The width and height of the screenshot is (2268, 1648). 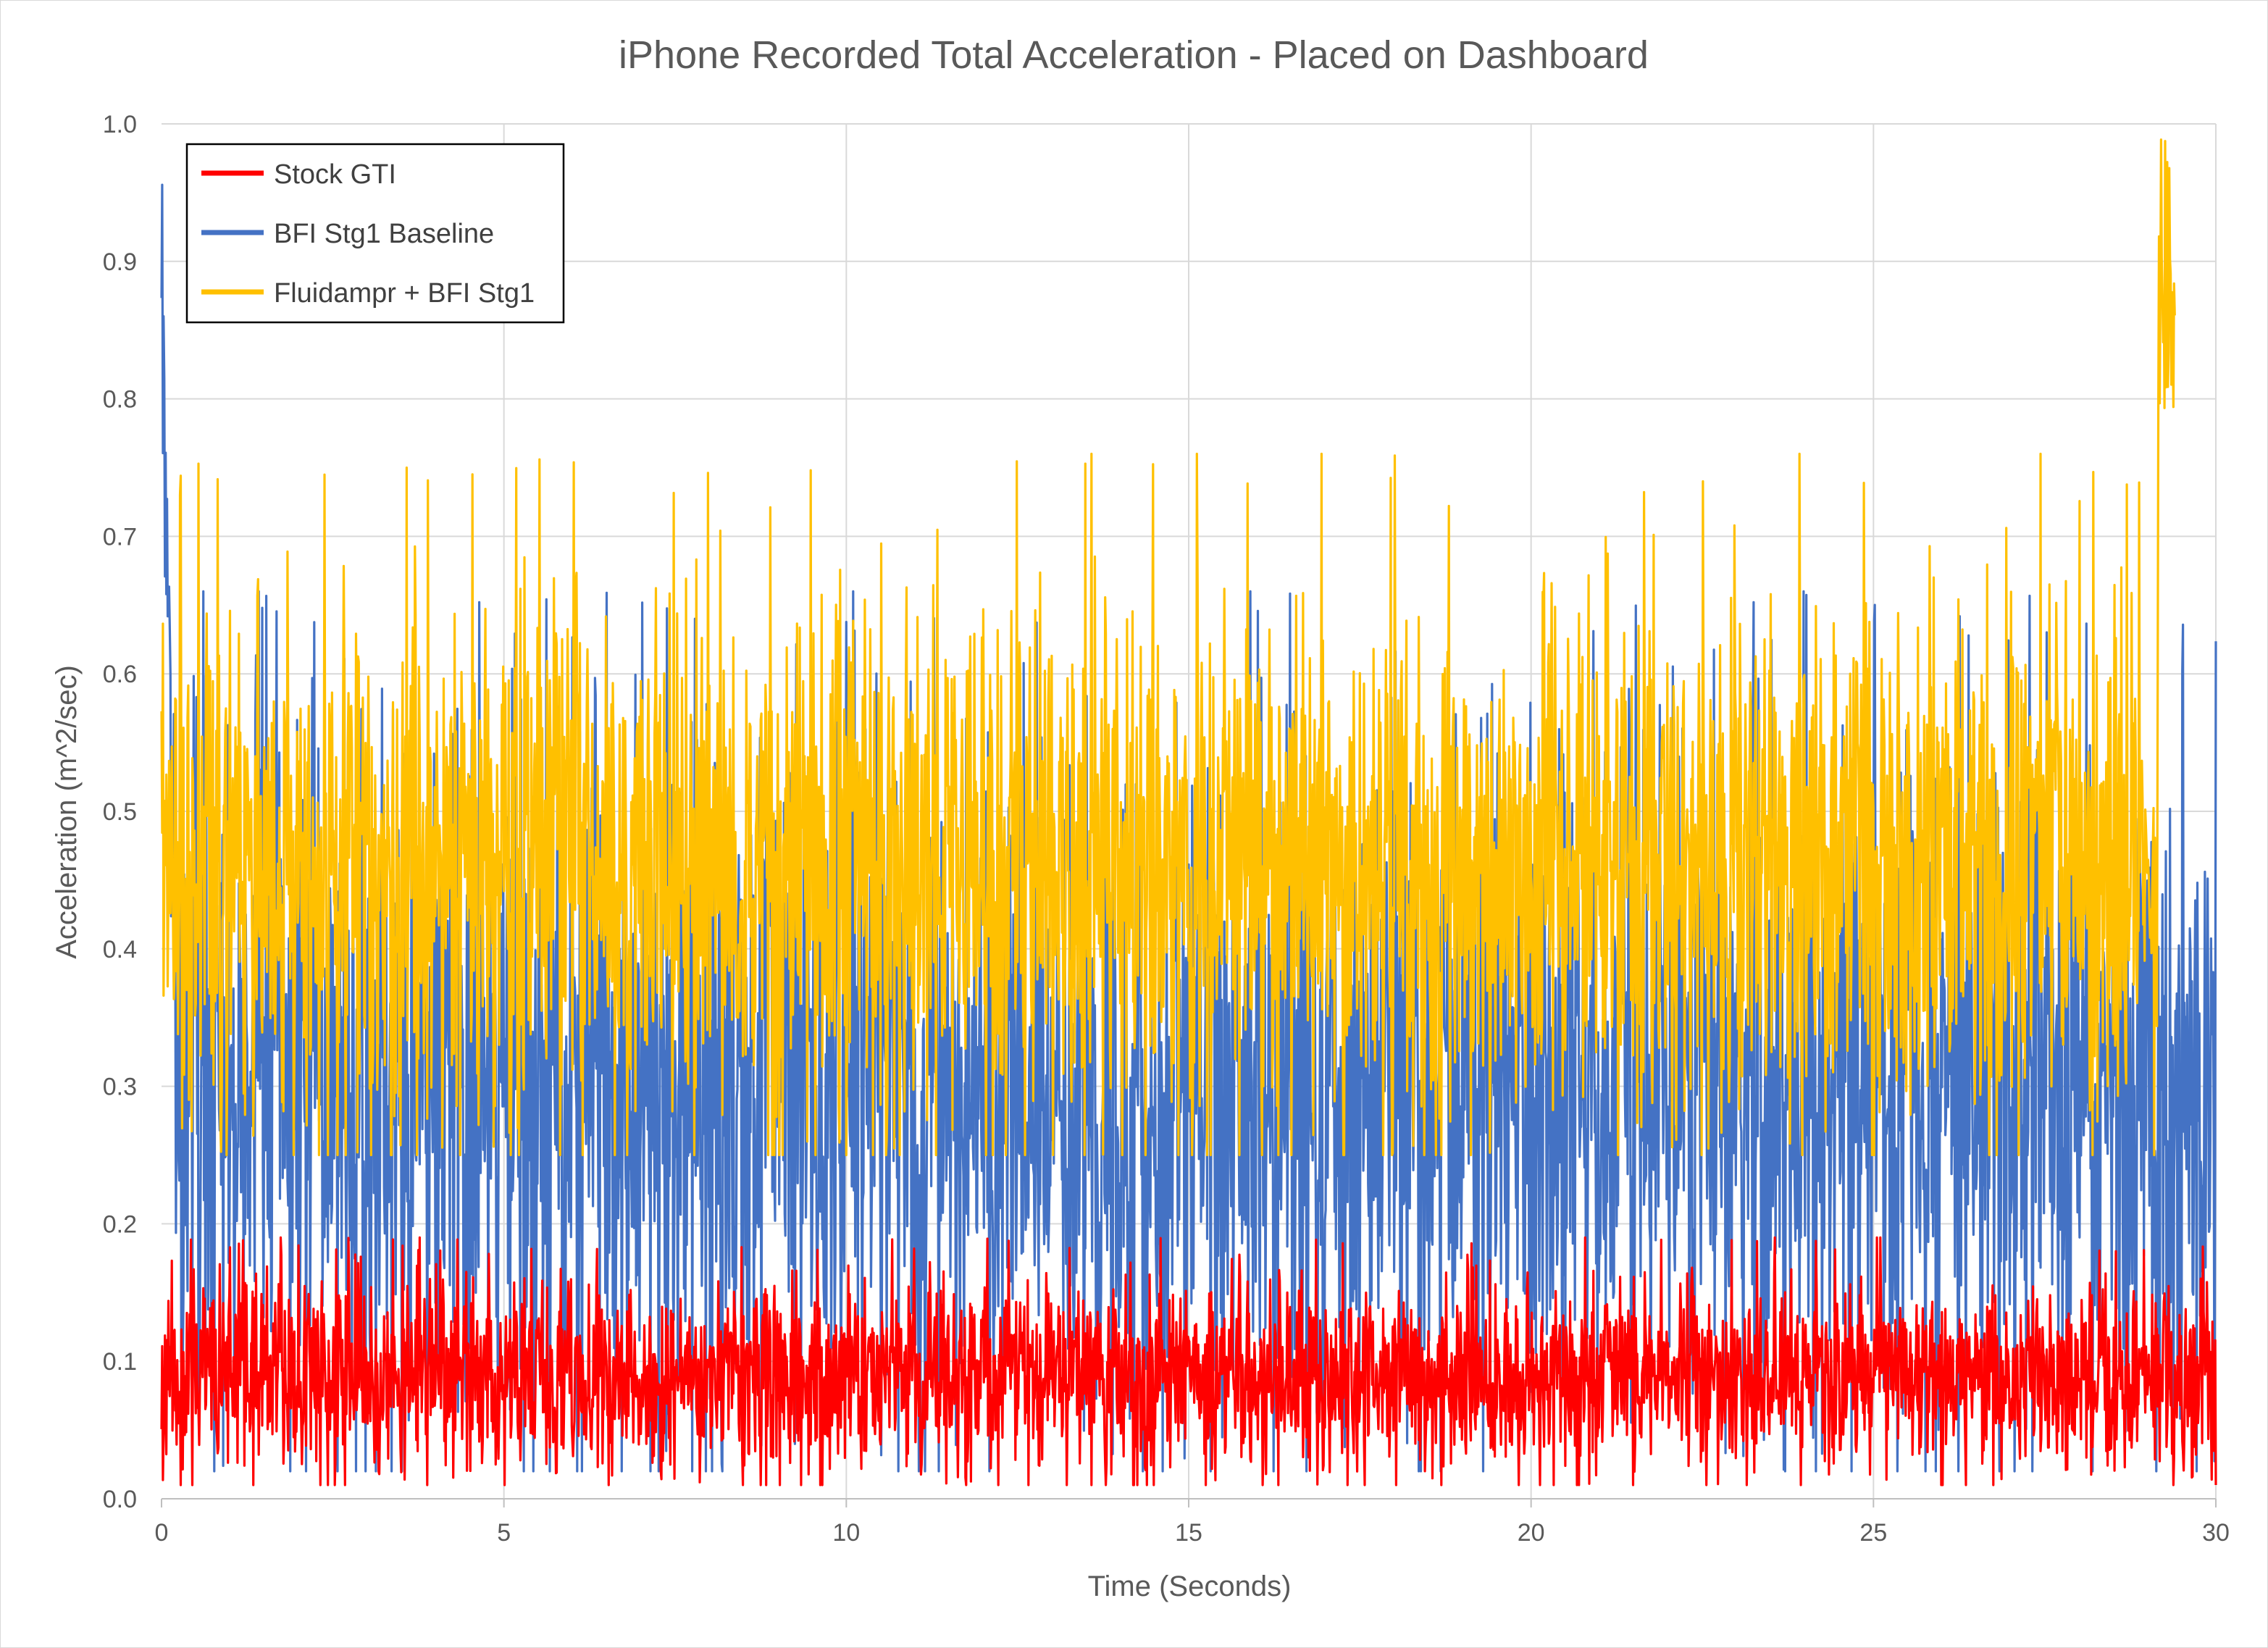 I want to click on x-tick-label: 30, so click(x=2216, y=1533).